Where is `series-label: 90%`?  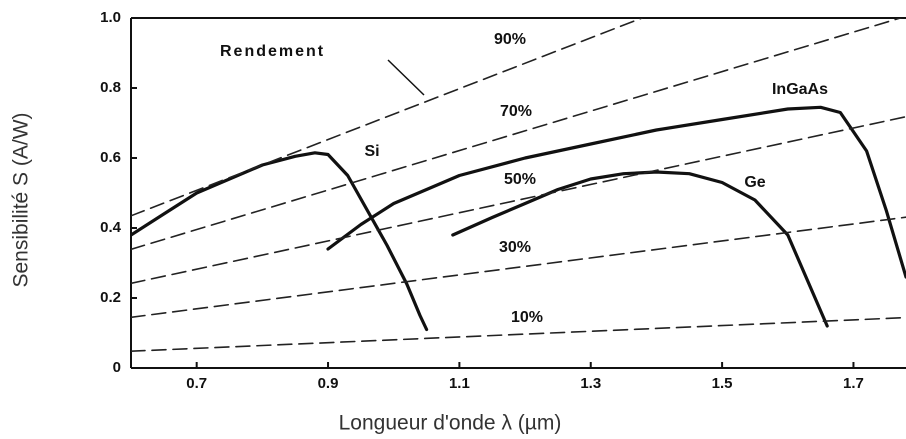
series-label: 90% is located at coordinates (510, 39).